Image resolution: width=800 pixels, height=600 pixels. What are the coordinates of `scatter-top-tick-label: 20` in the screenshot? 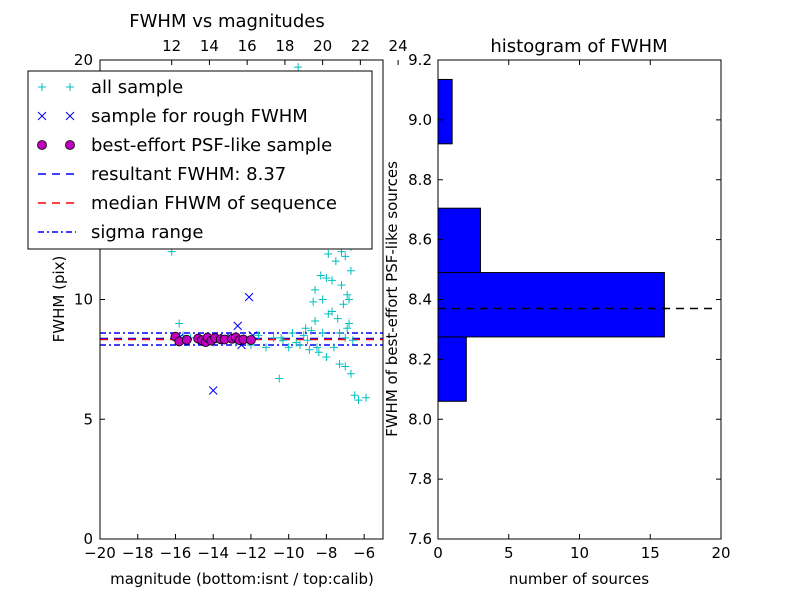 It's located at (322, 46).